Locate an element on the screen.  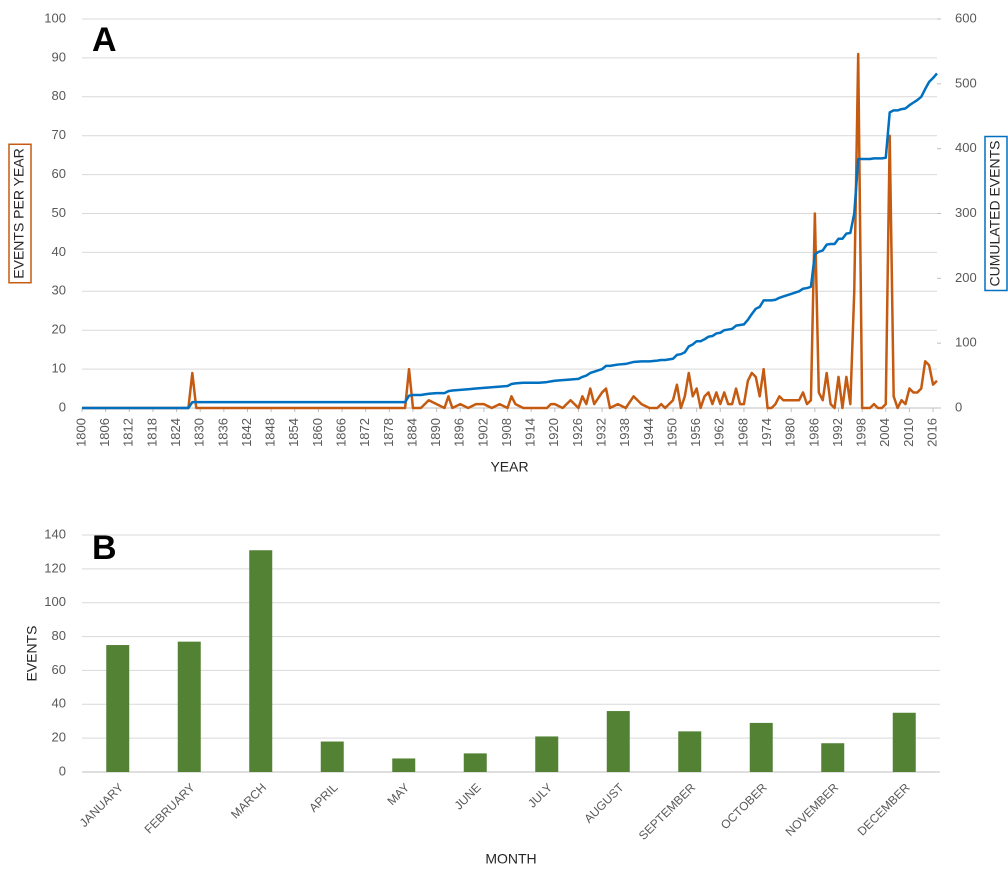
x-tick-label: 1848 is located at coordinates (270, 432).